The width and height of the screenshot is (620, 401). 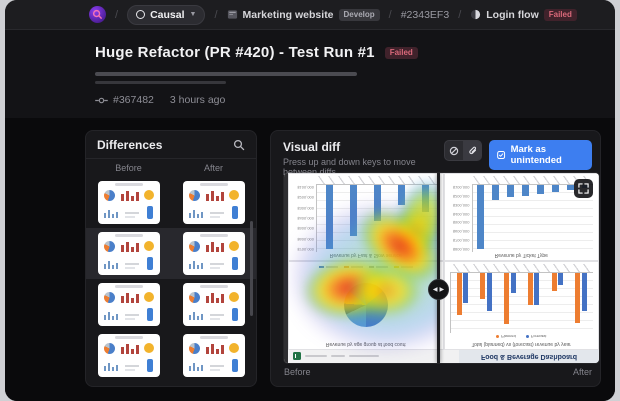 What do you see at coordinates (130, 144) in the screenshot?
I see `differences-title: Differences` at bounding box center [130, 144].